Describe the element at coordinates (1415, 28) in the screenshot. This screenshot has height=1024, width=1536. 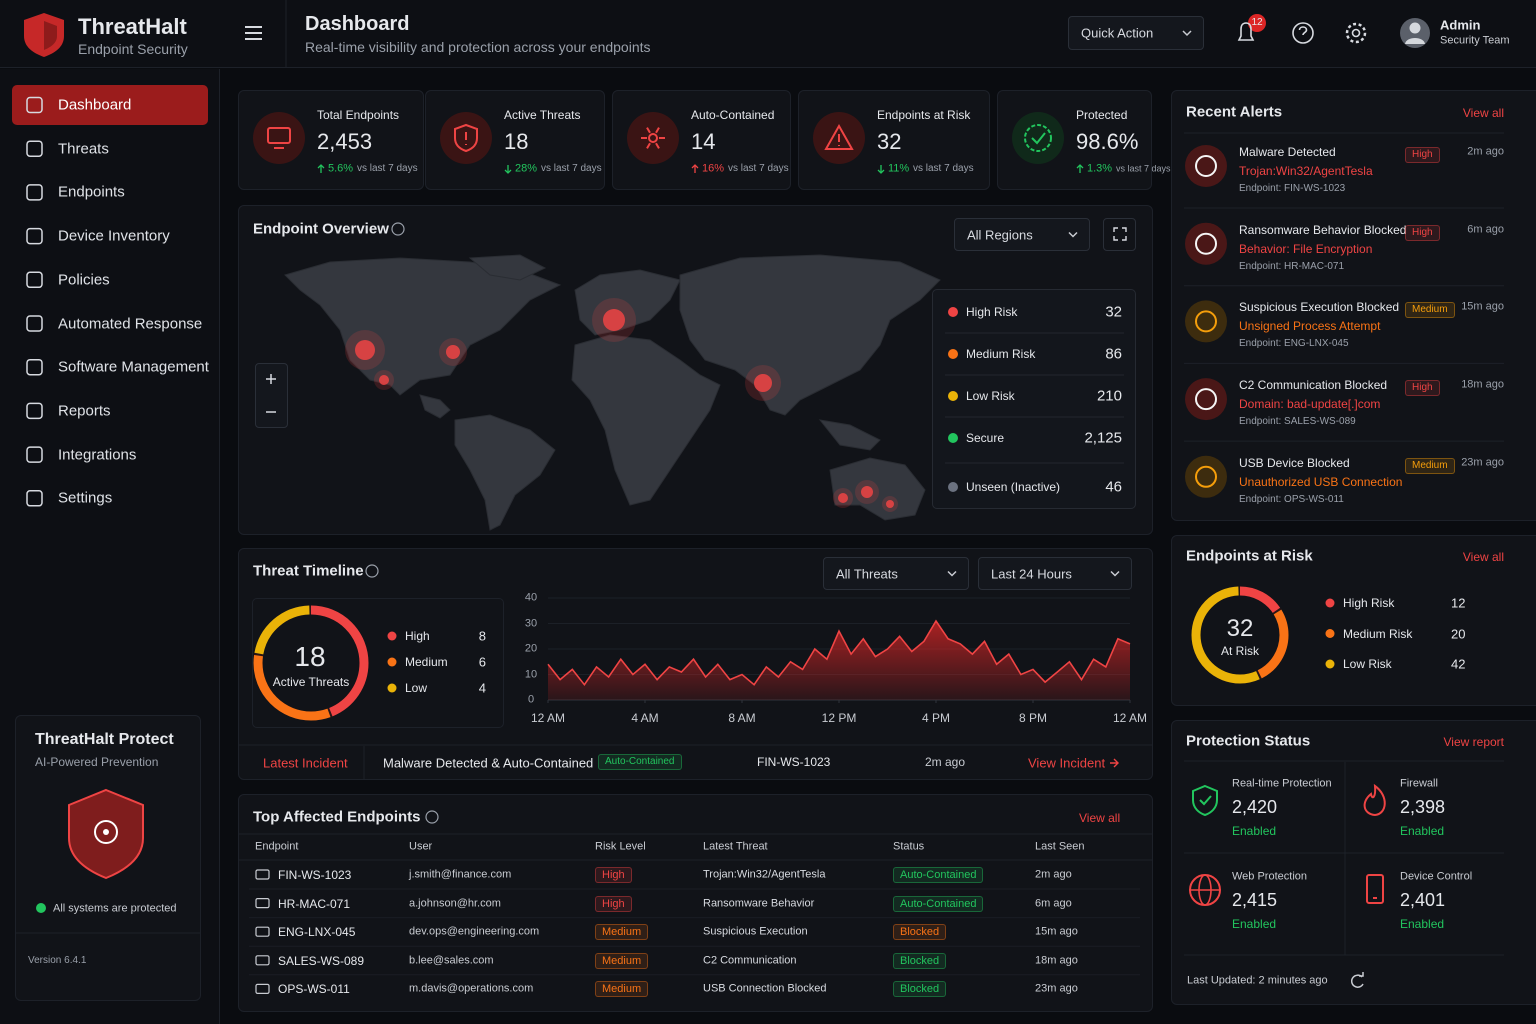
I see `avatar` at that location.